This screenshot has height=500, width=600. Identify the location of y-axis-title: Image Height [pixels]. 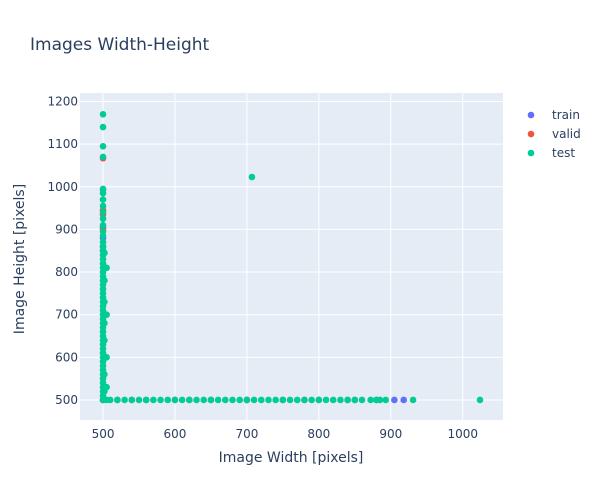
(20, 259).